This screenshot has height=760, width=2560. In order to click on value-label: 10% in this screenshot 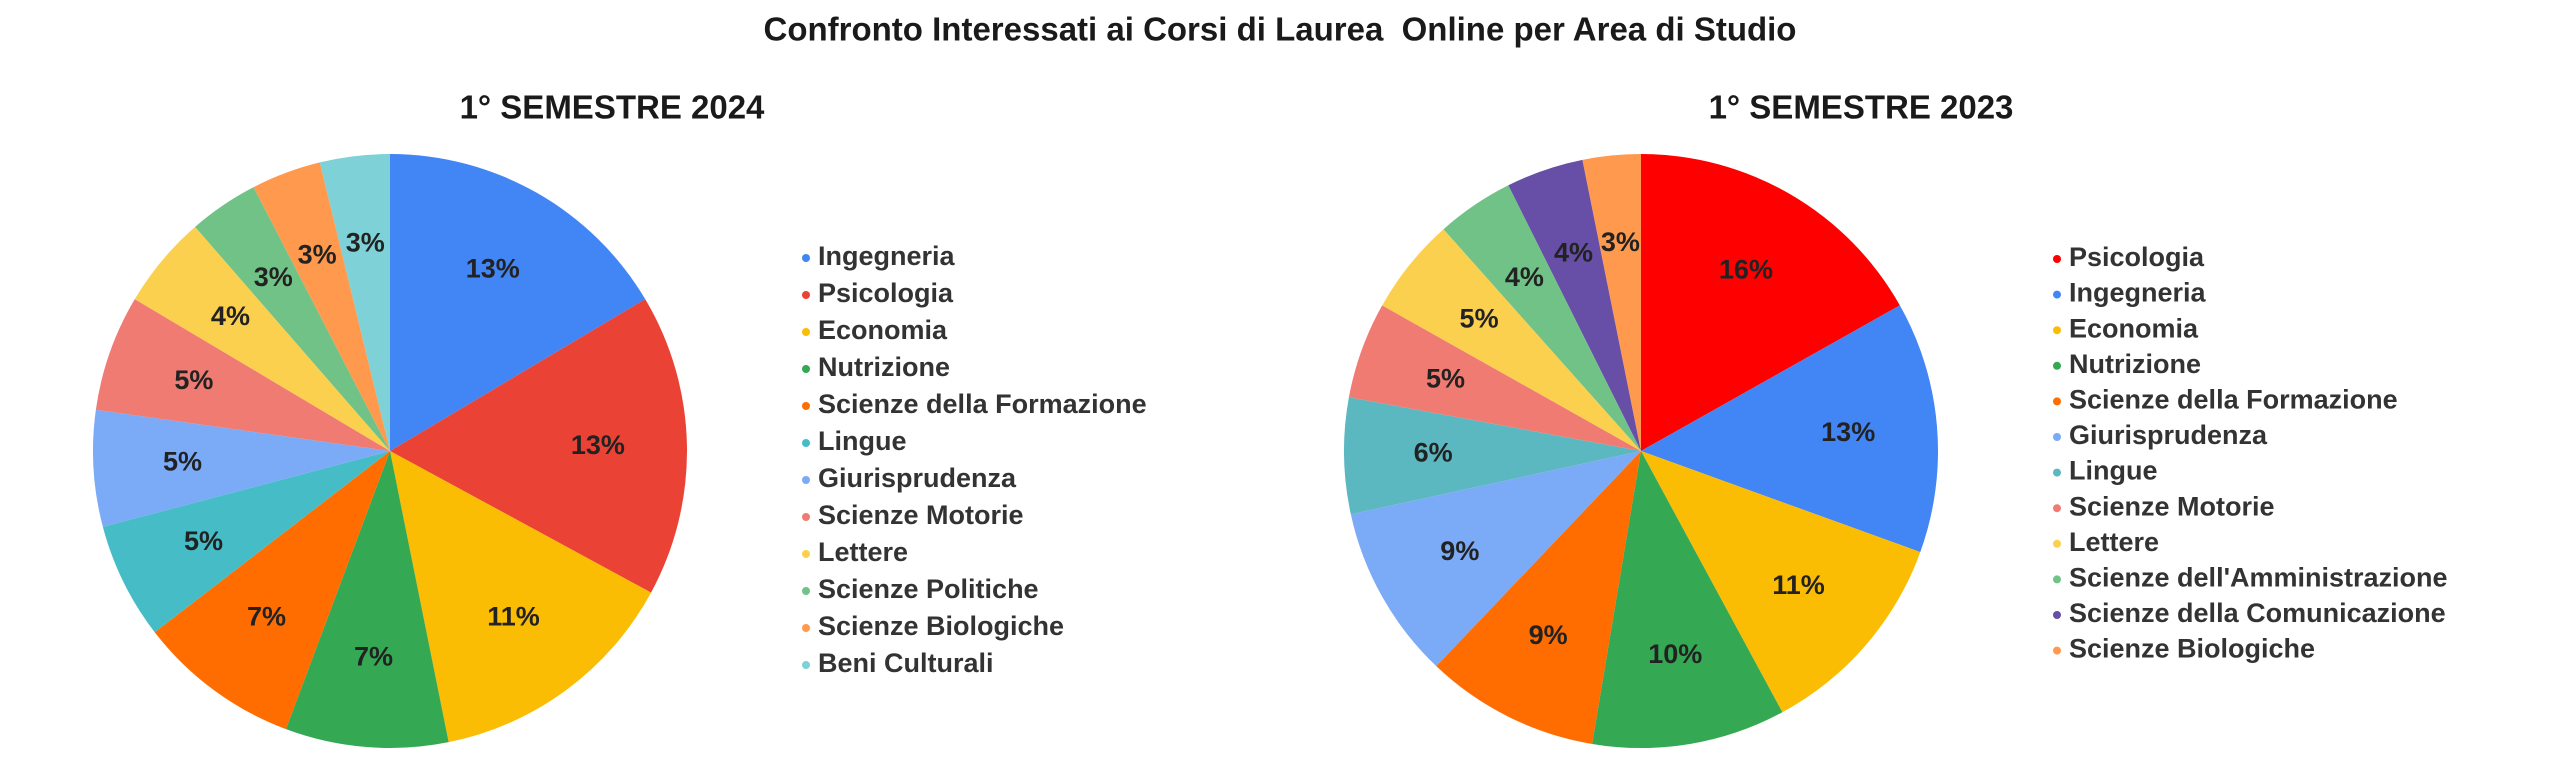, I will do `click(1675, 654)`.